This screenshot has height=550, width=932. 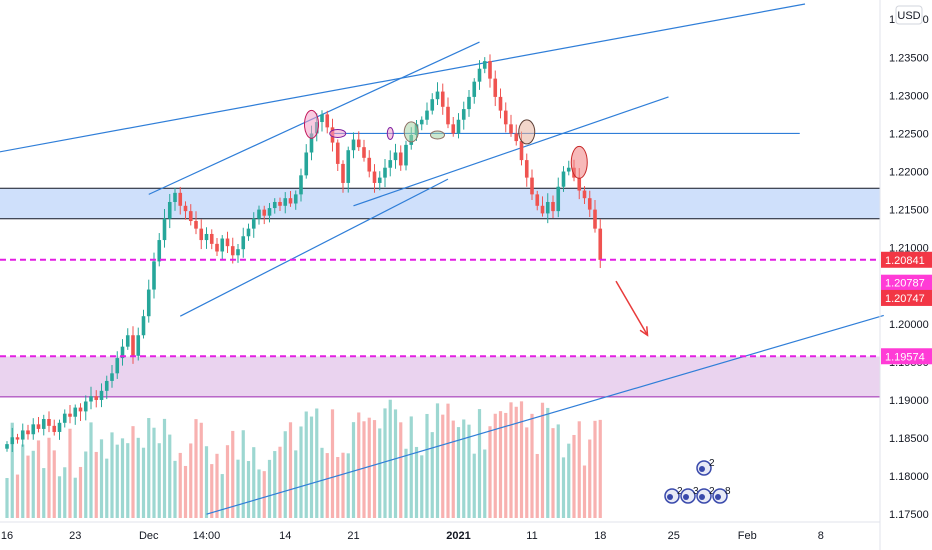 What do you see at coordinates (728, 491) in the screenshot?
I see `event-count: 8` at bounding box center [728, 491].